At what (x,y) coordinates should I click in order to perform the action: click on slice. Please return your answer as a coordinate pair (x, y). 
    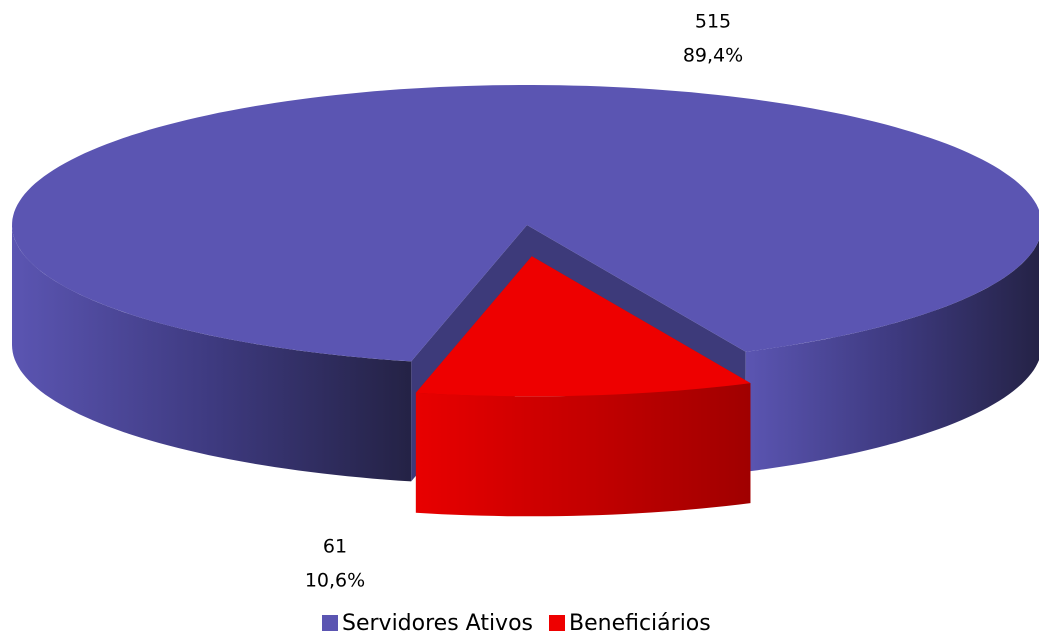
    Looking at the image, I should click on (583, 386).